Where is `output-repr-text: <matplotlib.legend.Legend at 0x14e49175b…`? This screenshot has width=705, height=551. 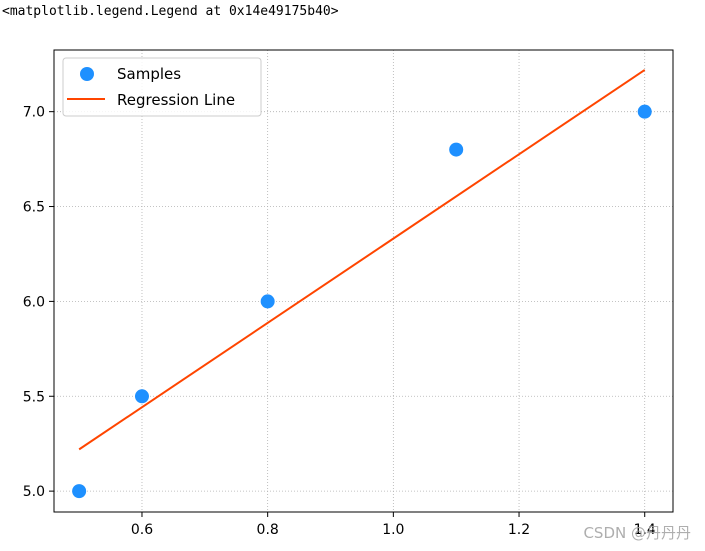
output-repr-text: <matplotlib.legend.Legend at 0x14e49175b… is located at coordinates (170, 11).